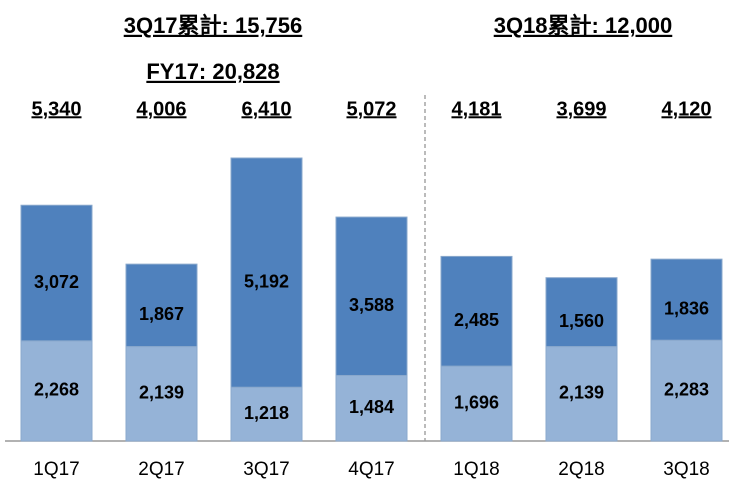 The height and width of the screenshot is (487, 729). Describe the element at coordinates (686, 469) in the screenshot. I see `x-tick-label: 3Q18` at that location.